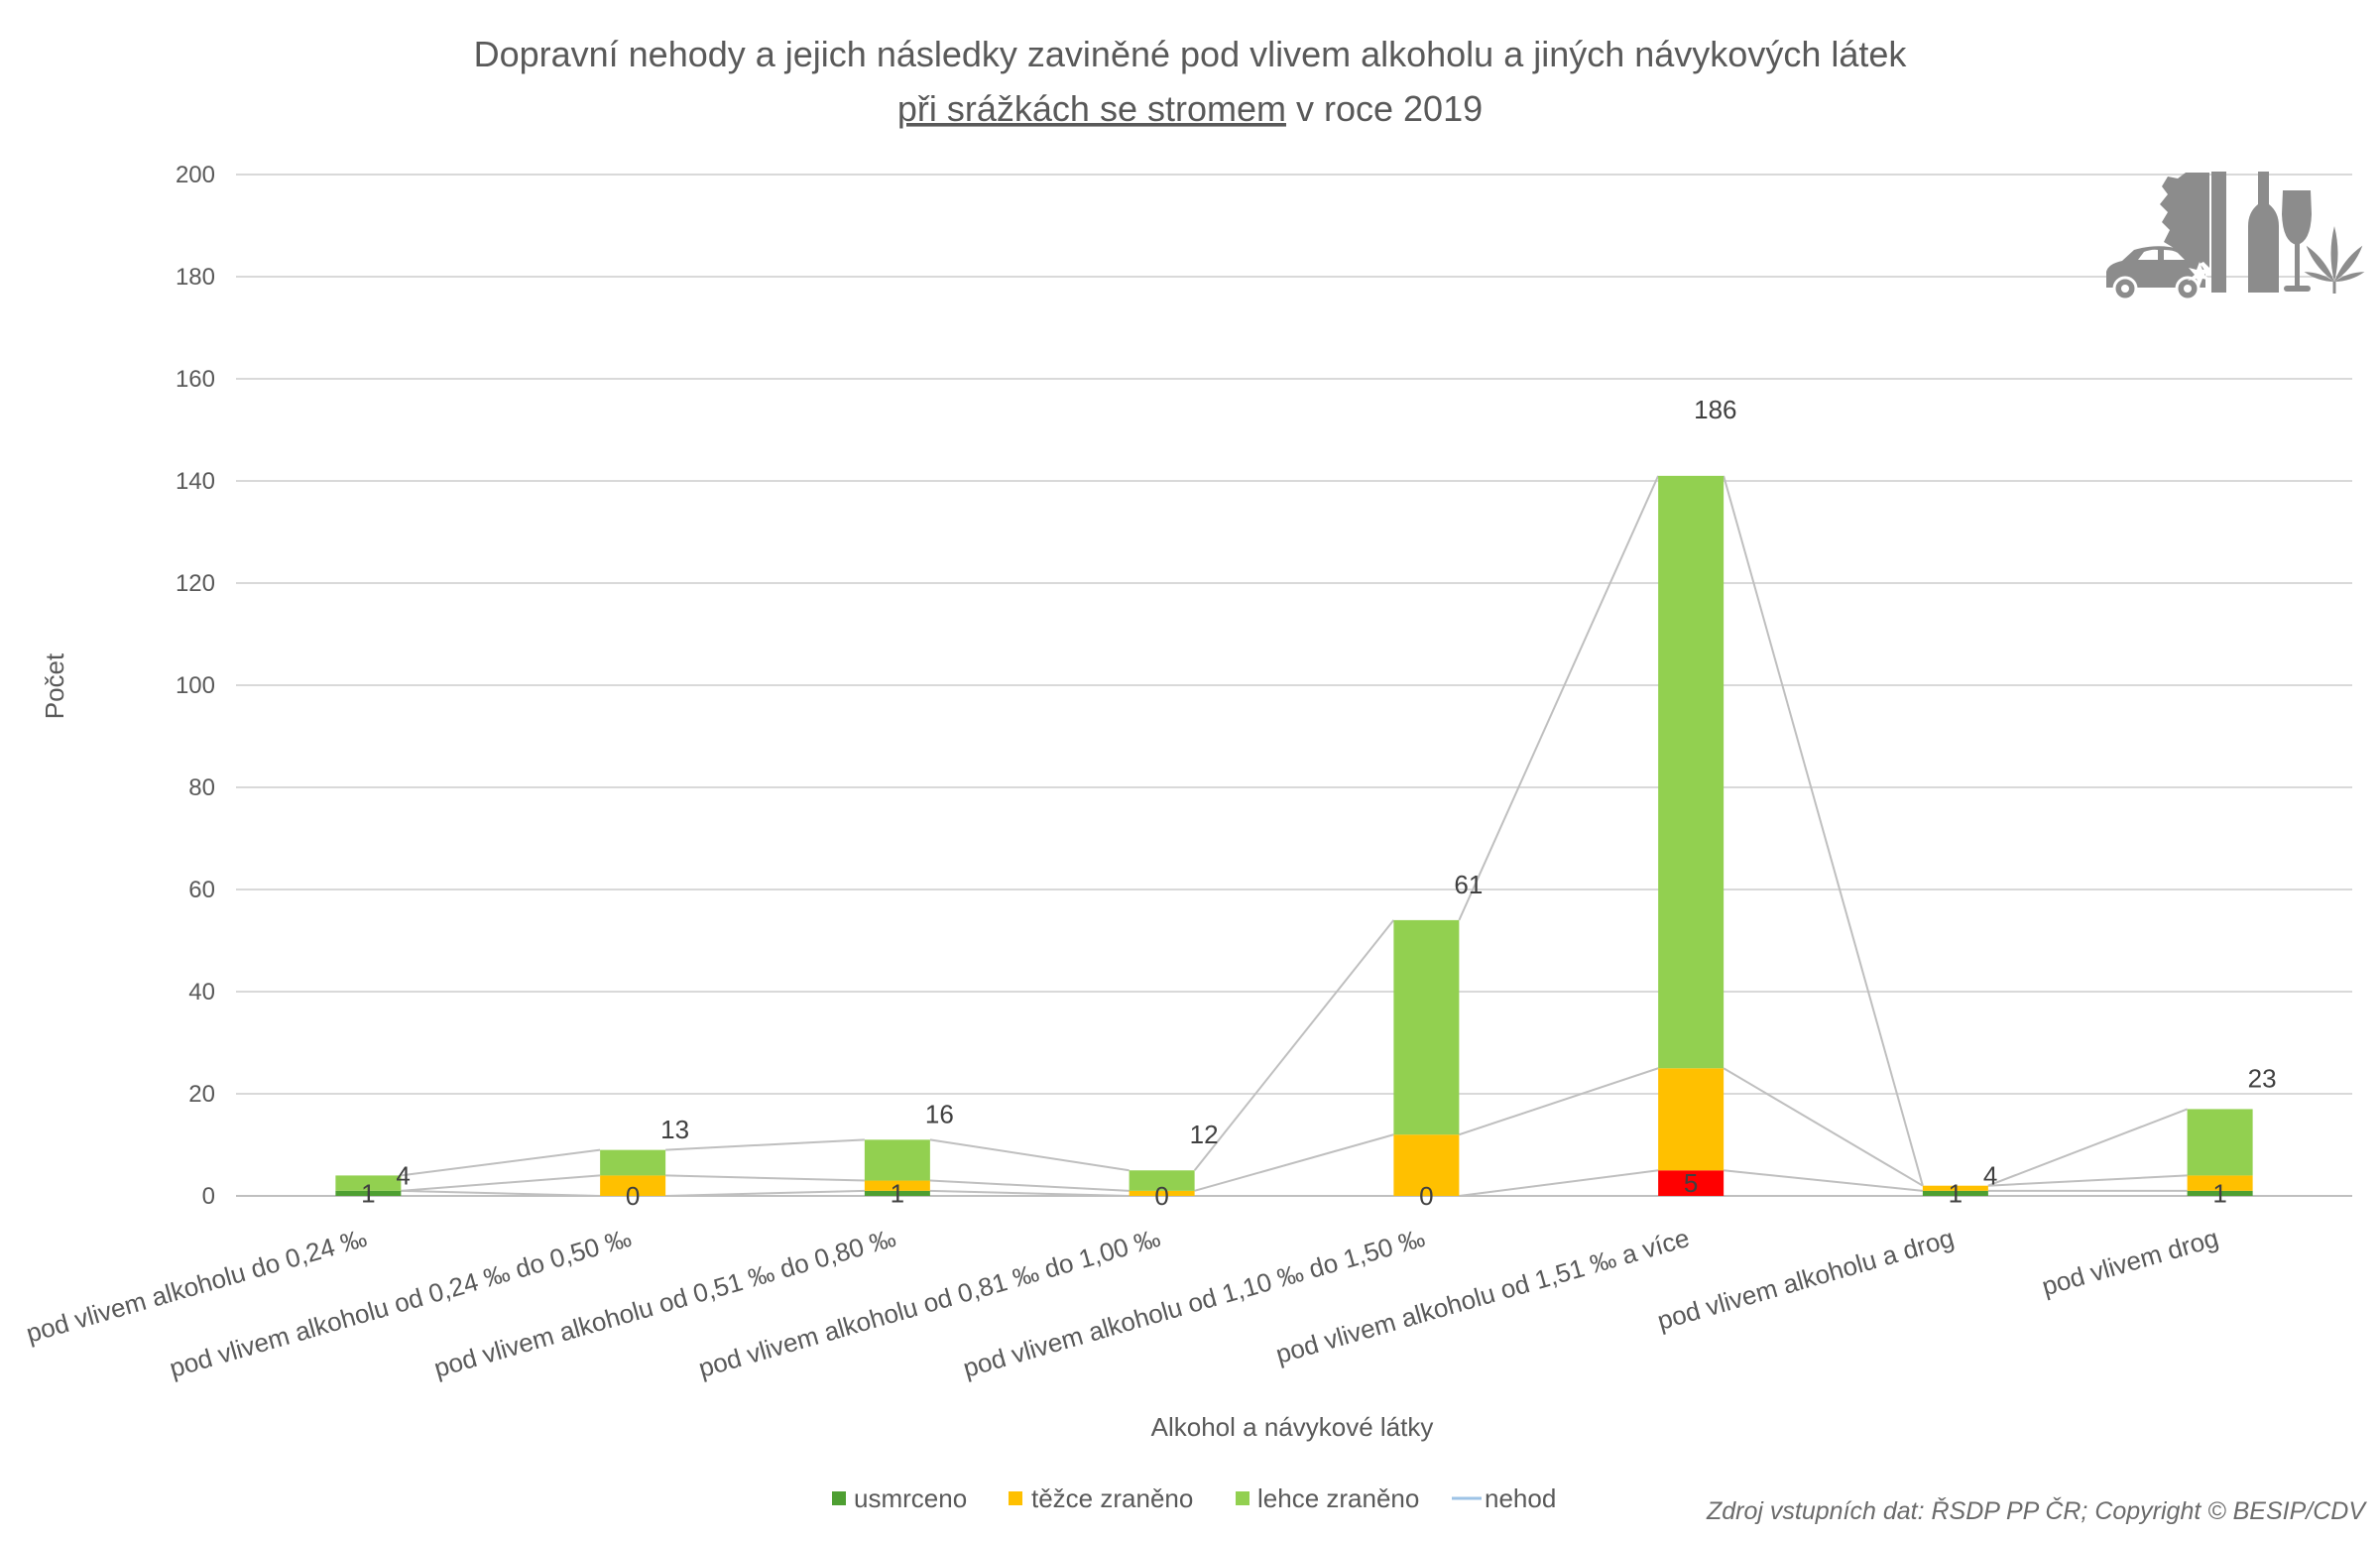  I want to click on legend-label: usmrceno, so click(910, 1498).